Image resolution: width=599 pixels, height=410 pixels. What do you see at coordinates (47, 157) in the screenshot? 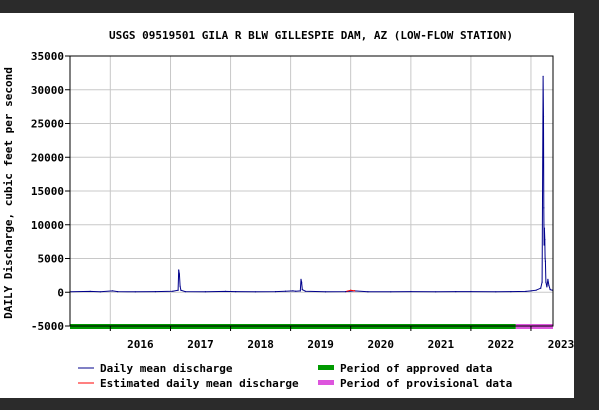
I see `y-tick-label: 20000` at bounding box center [47, 157].